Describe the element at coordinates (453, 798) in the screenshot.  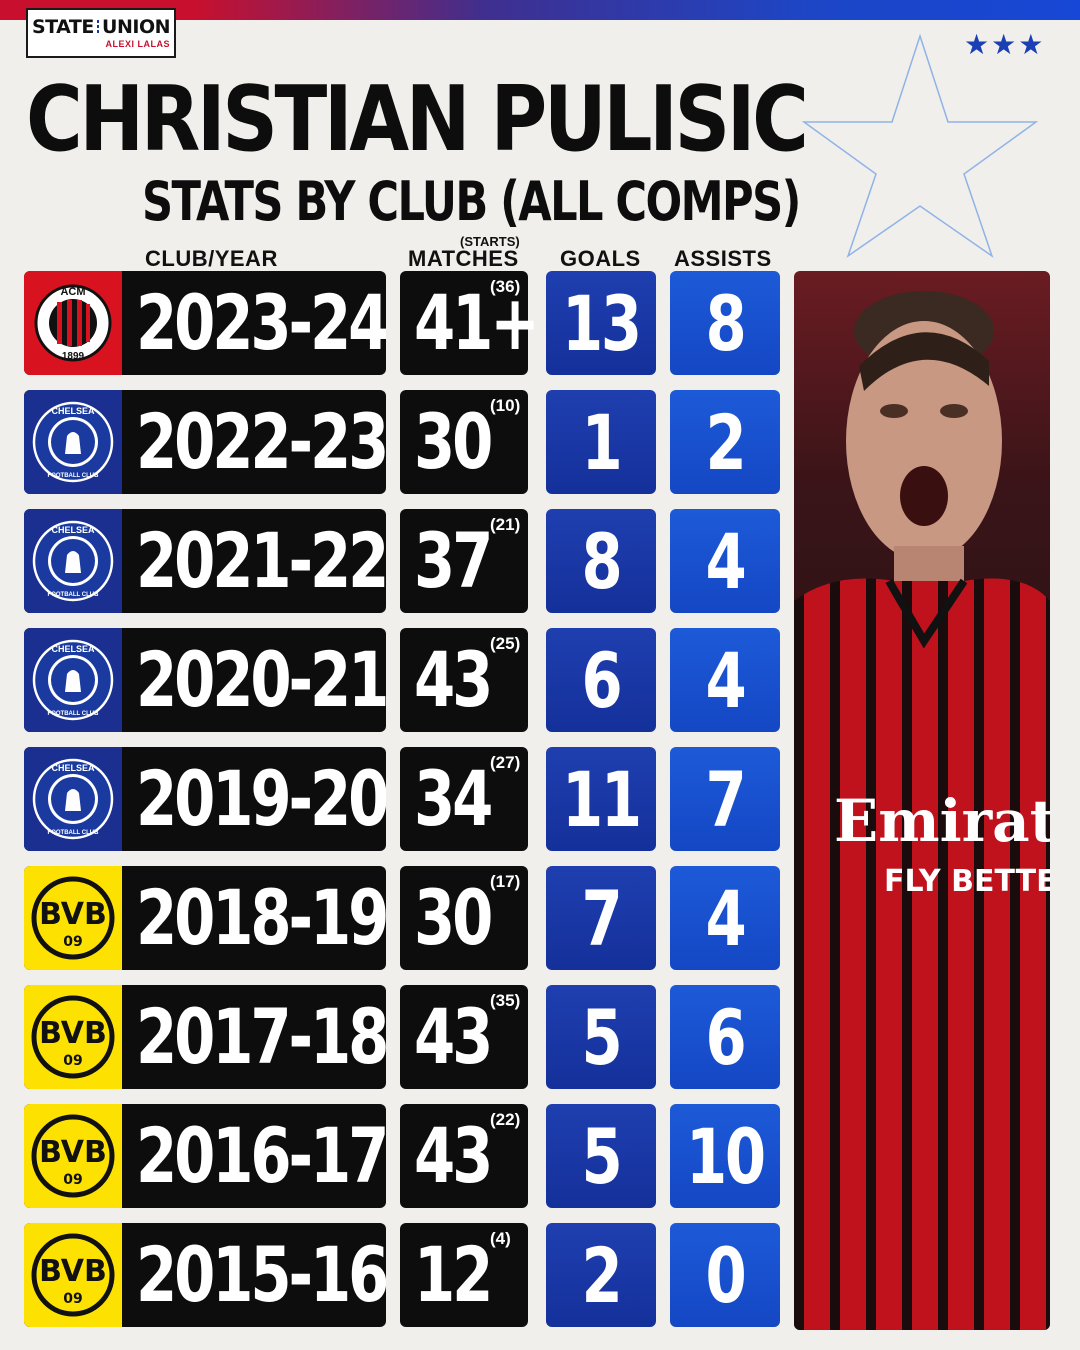
I see `matches-value: 34` at that location.